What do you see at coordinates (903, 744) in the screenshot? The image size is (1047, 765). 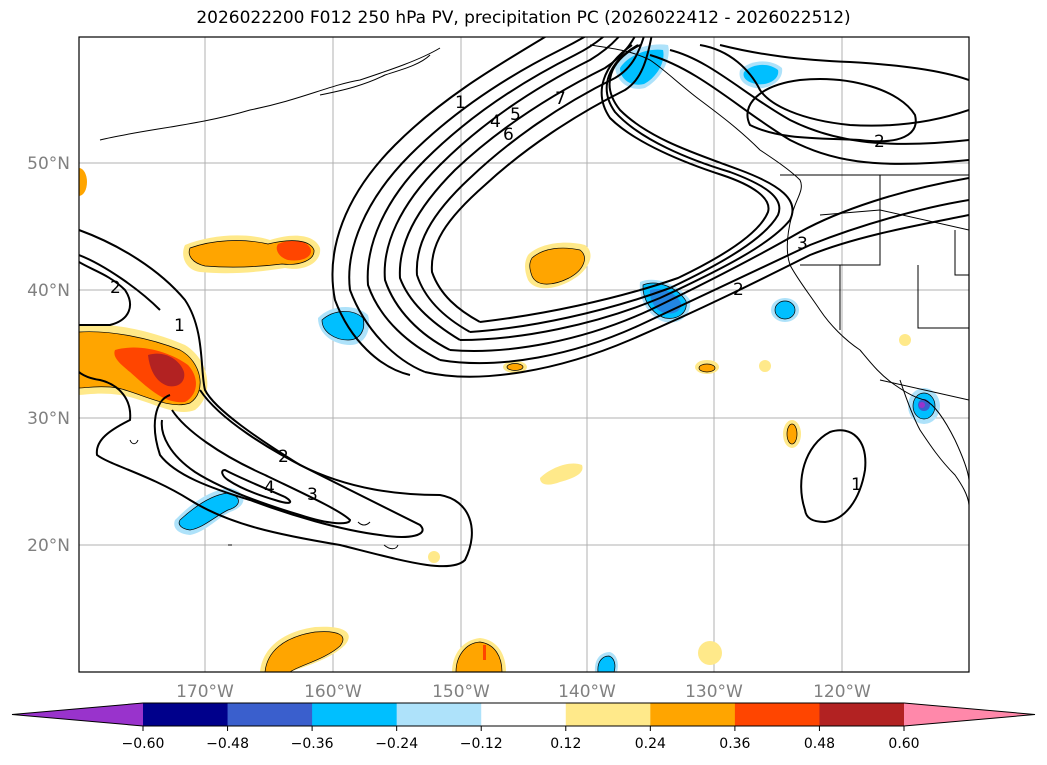 I see `colorbar-tick-label: 0.60` at bounding box center [903, 744].